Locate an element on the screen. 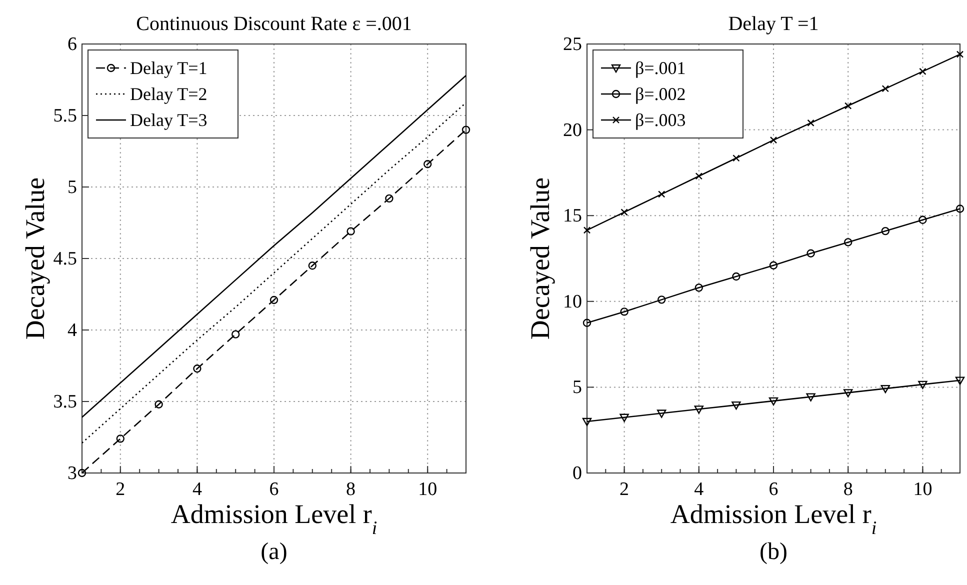 This screenshot has height=585, width=967. legend-label: β=.001 is located at coordinates (660, 68).